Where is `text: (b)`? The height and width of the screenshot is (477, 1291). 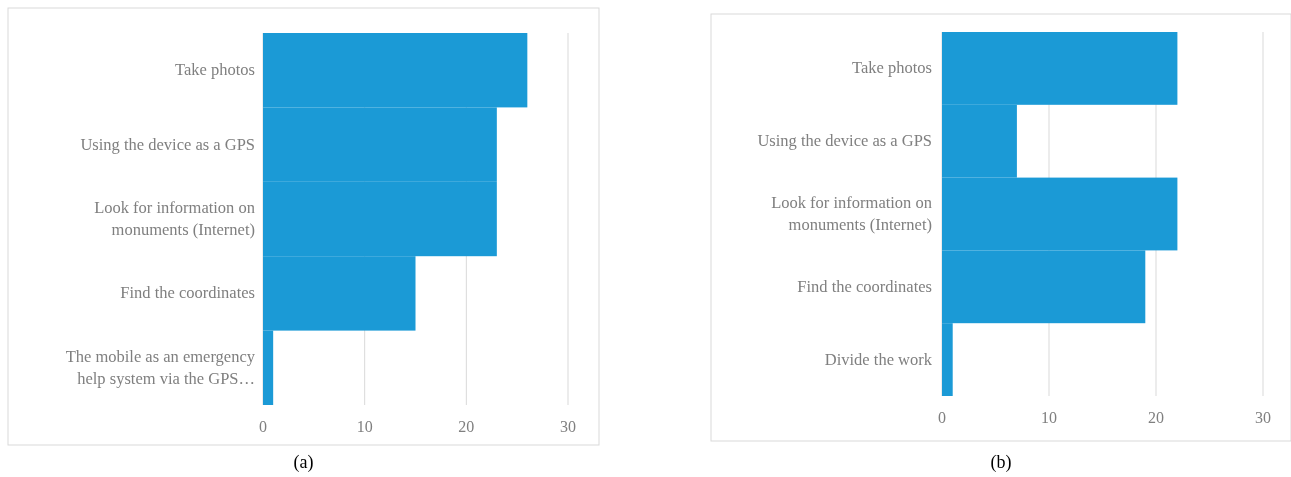
text: (b) is located at coordinates (1001, 462).